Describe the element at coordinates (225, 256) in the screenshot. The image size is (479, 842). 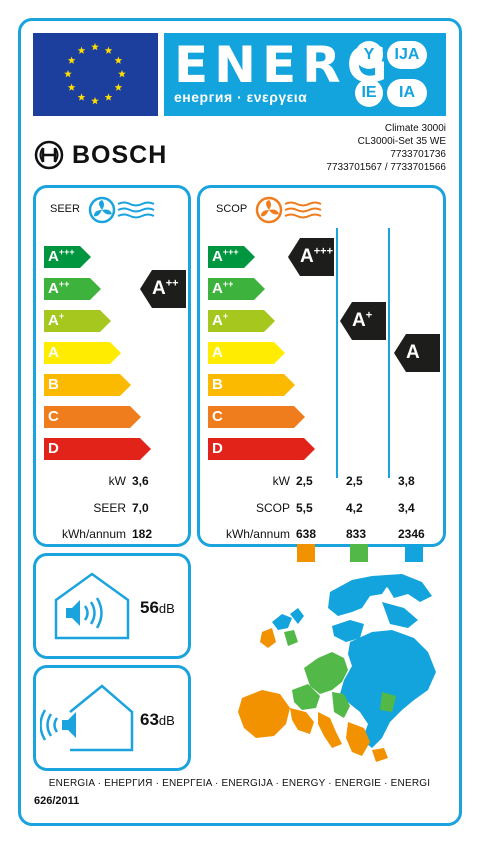
I see `scop-class-label: A+++` at that location.